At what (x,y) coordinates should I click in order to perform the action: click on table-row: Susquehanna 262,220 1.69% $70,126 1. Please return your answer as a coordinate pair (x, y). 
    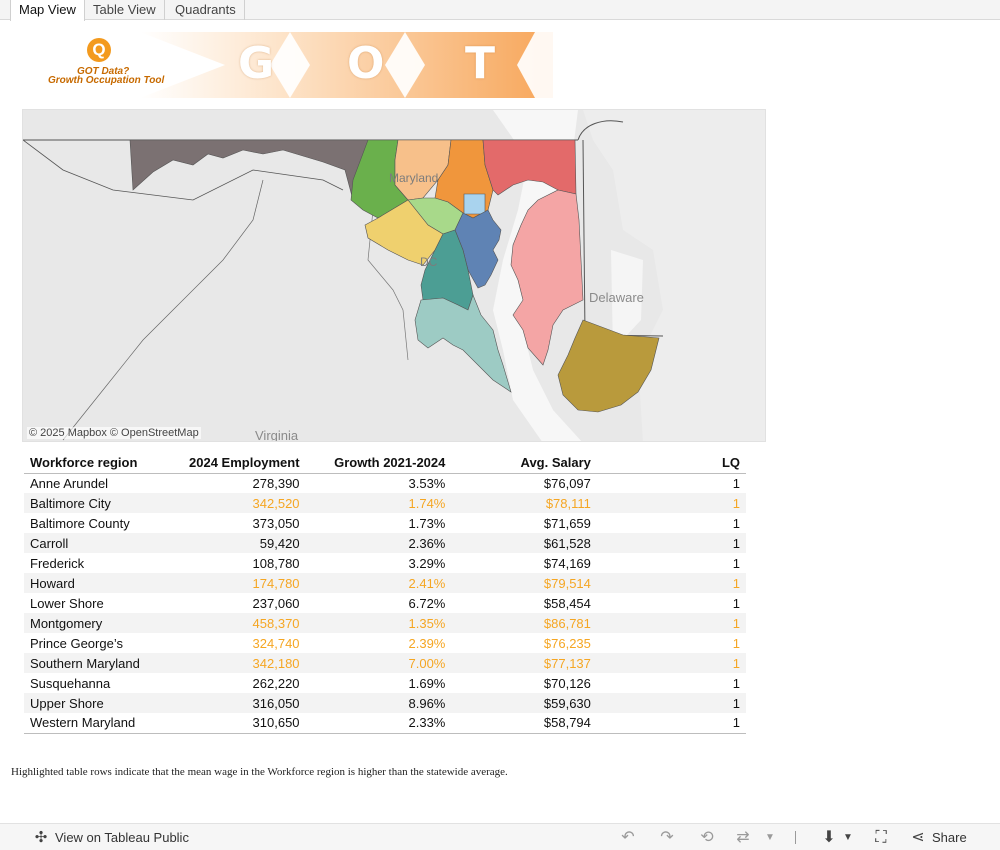
    Looking at the image, I should click on (385, 683).